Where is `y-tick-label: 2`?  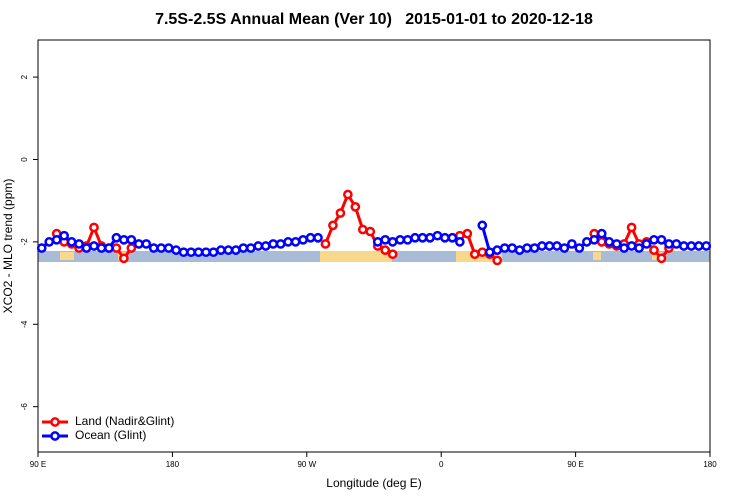
y-tick-label: 2 is located at coordinates (24, 76).